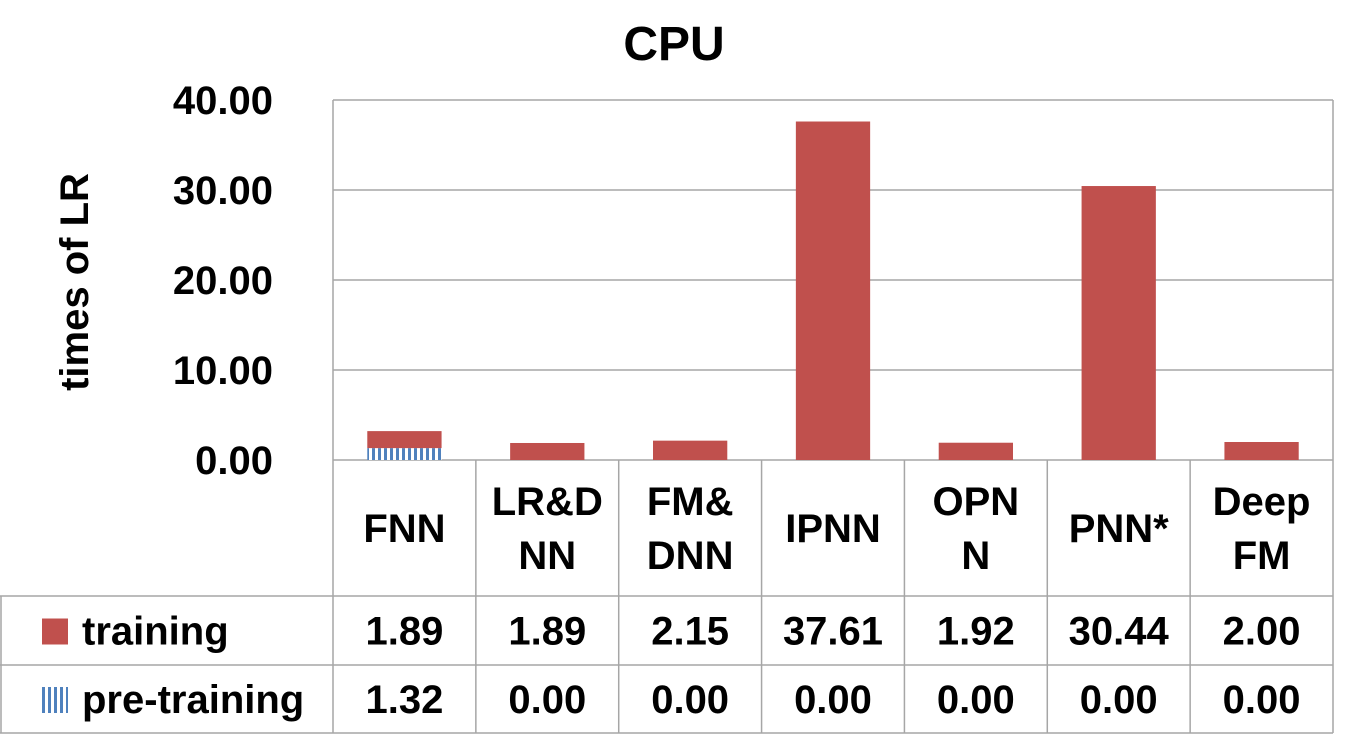  What do you see at coordinates (55, 700) in the screenshot?
I see `legend-key-pre-training` at bounding box center [55, 700].